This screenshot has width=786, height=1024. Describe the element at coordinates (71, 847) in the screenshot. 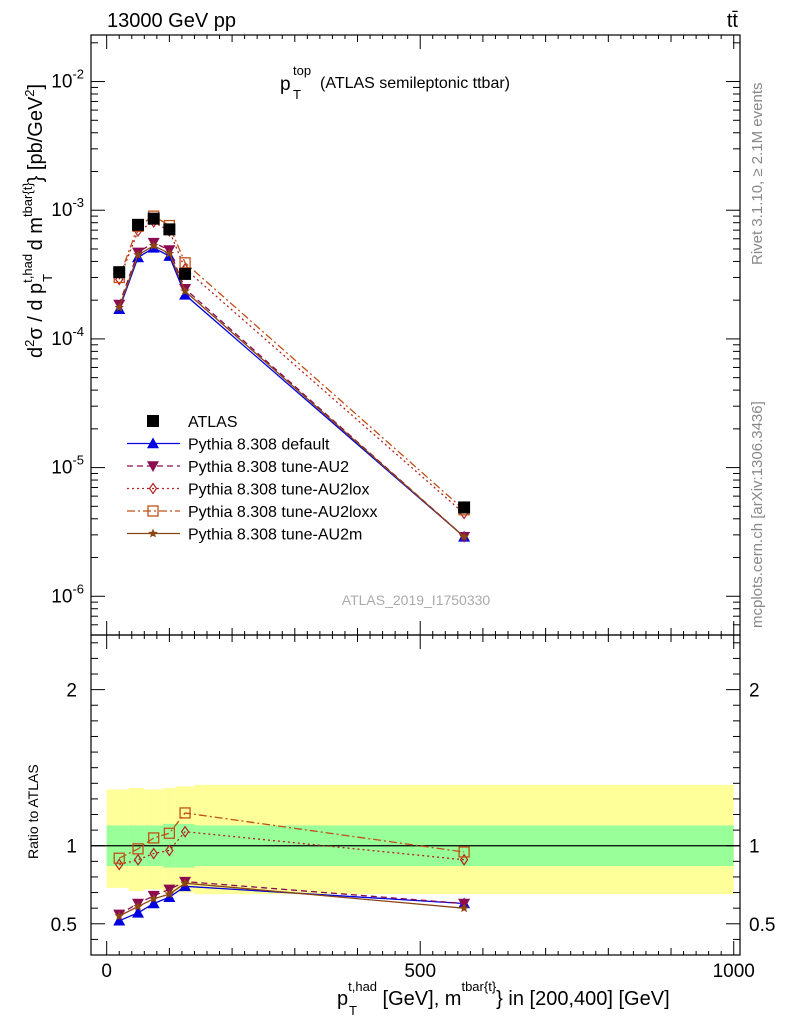

I see `y-tick-label: 1` at that location.